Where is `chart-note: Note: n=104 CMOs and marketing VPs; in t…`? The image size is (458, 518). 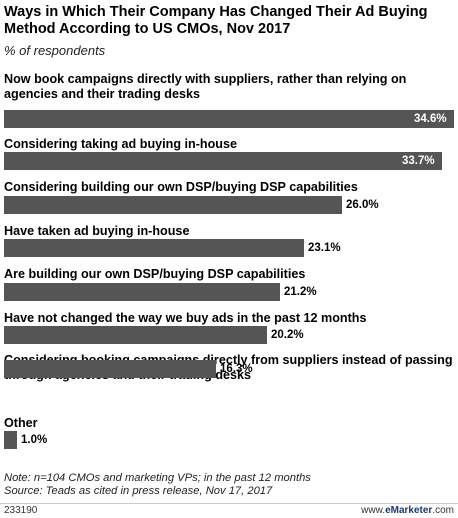 chart-note: Note: n=104 CMOs and marketing VPs; in t… is located at coordinates (157, 485).